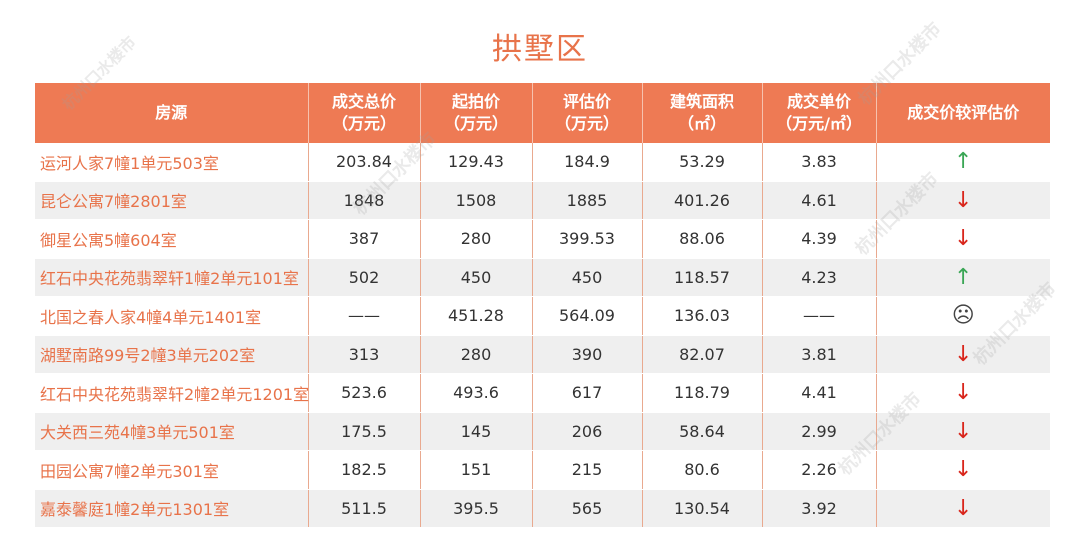 This screenshot has height=544, width=1080. Describe the element at coordinates (475, 316) in the screenshot. I see `start-price-cell: 451.28` at that location.